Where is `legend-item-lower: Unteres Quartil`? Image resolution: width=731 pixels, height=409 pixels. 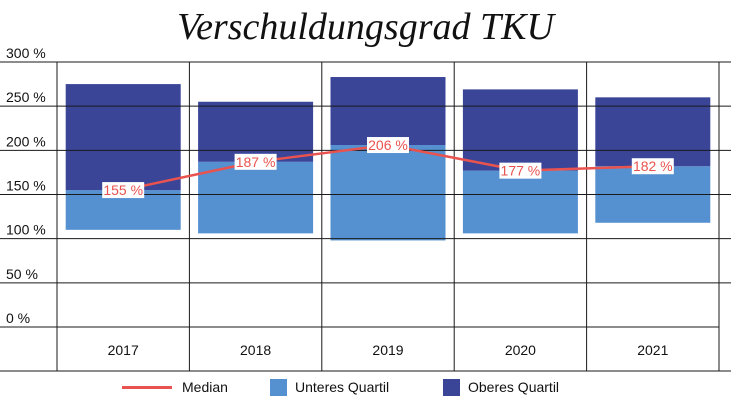 legend-item-lower: Unteres Quartil is located at coordinates (329, 387).